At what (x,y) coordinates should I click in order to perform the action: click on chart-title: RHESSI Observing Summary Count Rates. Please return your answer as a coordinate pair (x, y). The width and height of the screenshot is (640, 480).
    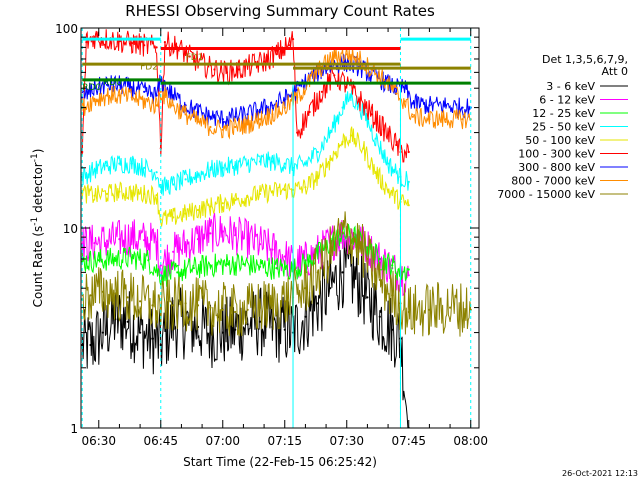
    Looking at the image, I should click on (280, 11).